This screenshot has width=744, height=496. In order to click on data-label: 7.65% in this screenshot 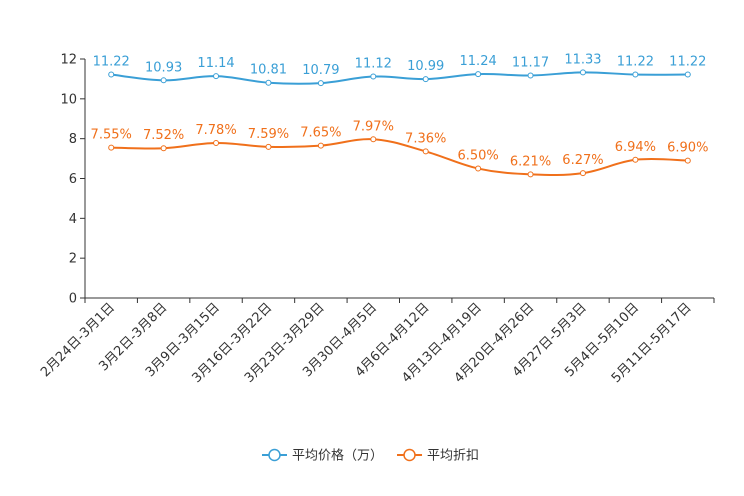, I will do `click(320, 133)`.